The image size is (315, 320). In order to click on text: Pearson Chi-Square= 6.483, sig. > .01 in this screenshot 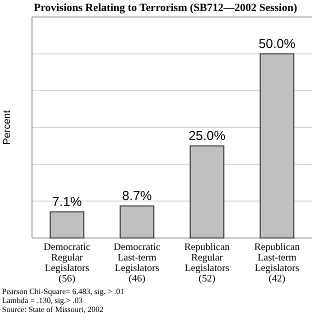, I will do `click(63, 291)`.